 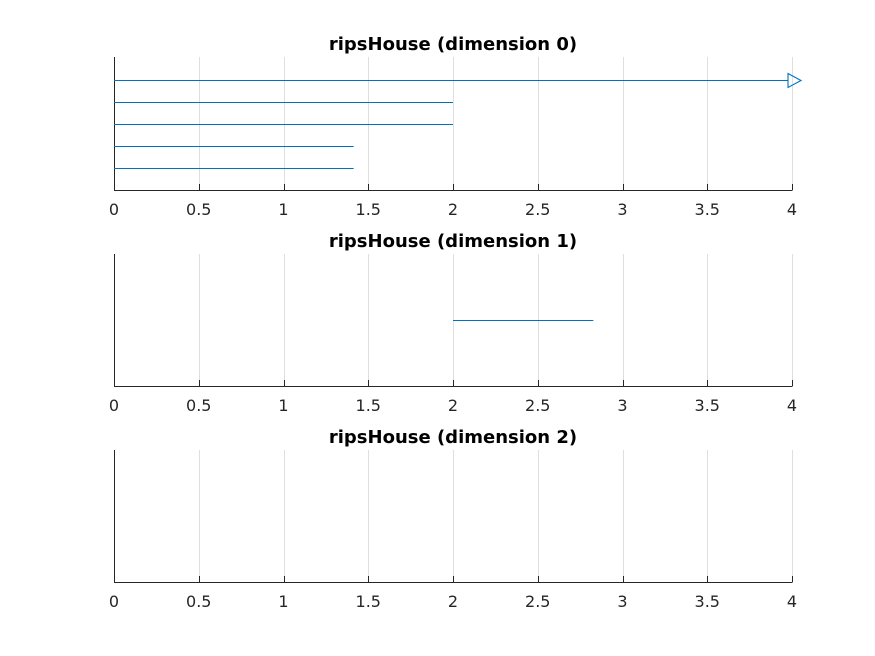 What do you see at coordinates (453, 44) in the screenshot?
I see `subplot-title: ripsHouse (dimension 0)` at bounding box center [453, 44].